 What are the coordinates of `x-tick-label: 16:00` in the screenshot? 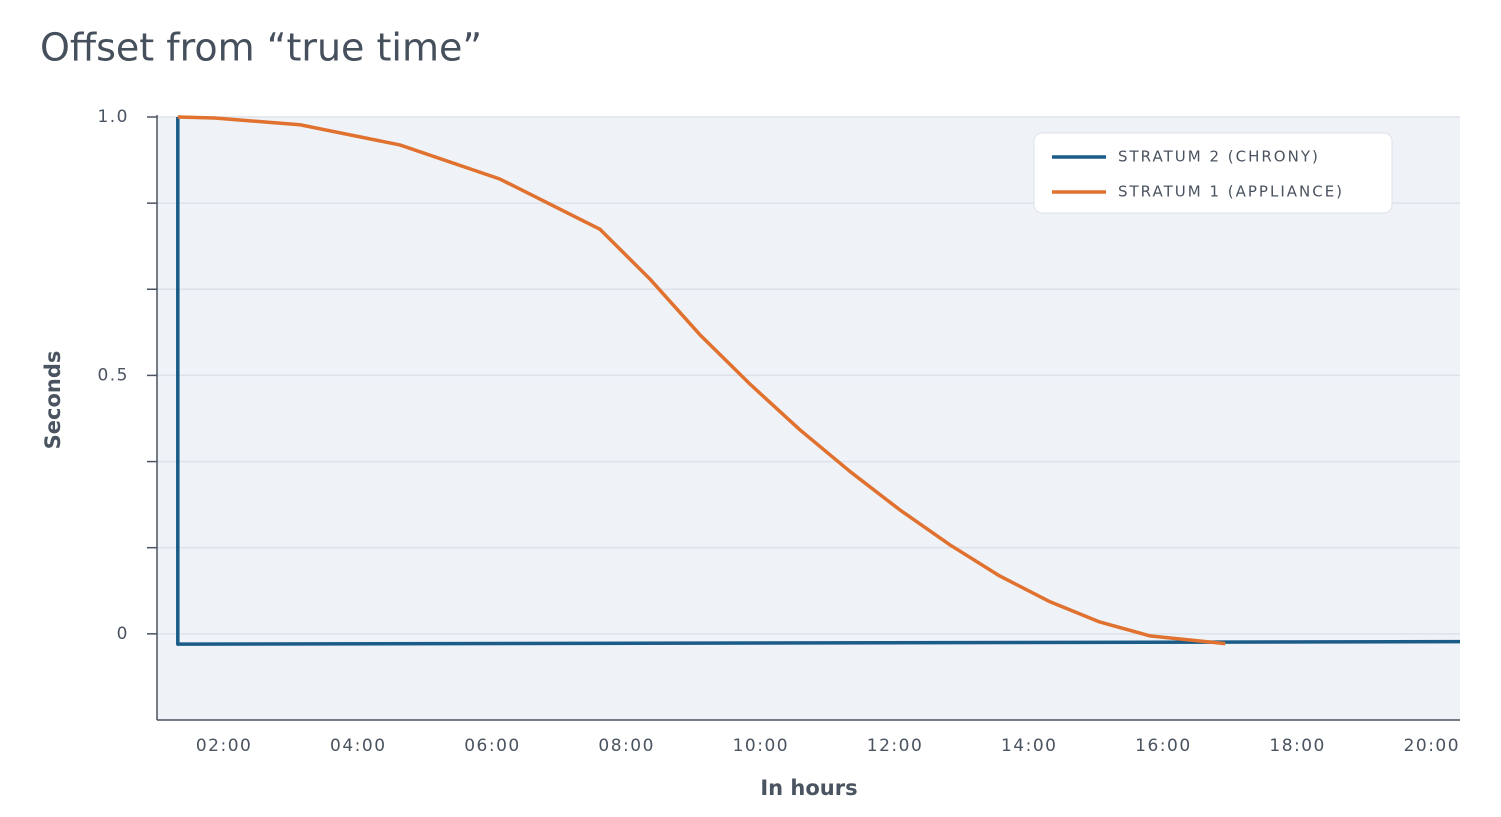 It's located at (1163, 746).